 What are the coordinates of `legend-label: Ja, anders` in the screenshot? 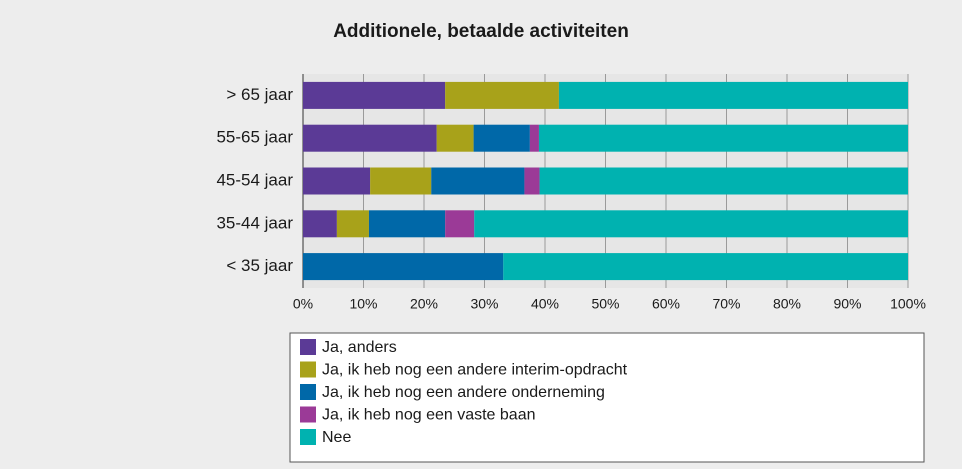 It's located at (359, 347).